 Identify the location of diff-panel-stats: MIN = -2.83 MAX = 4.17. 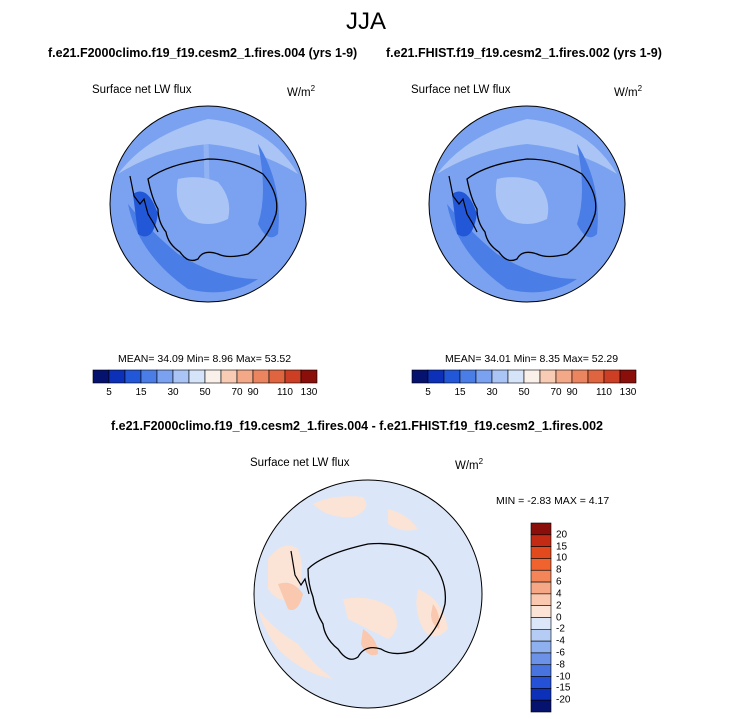
(553, 501).